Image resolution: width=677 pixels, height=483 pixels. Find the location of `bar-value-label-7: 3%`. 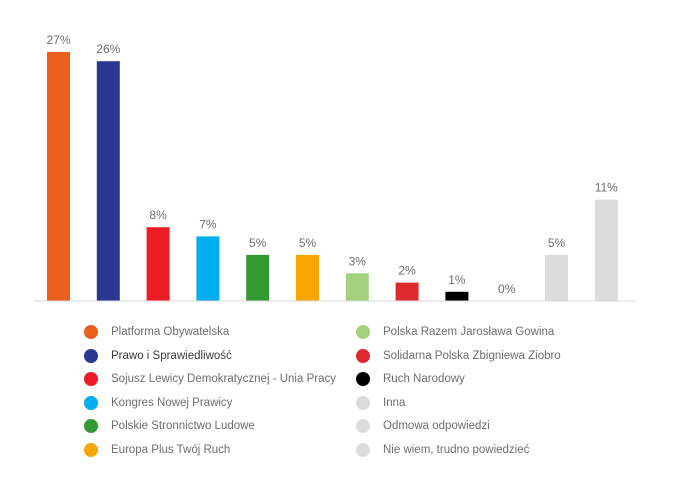

bar-value-label-7: 3% is located at coordinates (358, 261).